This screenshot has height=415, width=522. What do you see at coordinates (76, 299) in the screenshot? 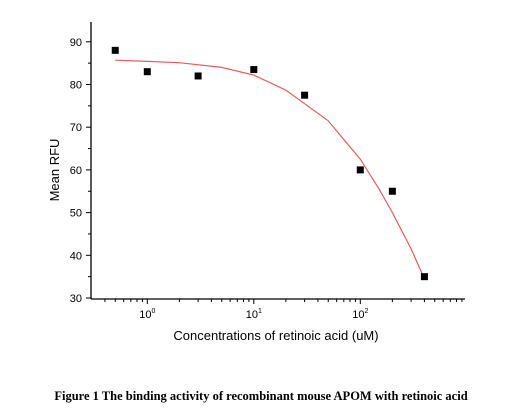
I see `y-tick-label: 30` at bounding box center [76, 299].